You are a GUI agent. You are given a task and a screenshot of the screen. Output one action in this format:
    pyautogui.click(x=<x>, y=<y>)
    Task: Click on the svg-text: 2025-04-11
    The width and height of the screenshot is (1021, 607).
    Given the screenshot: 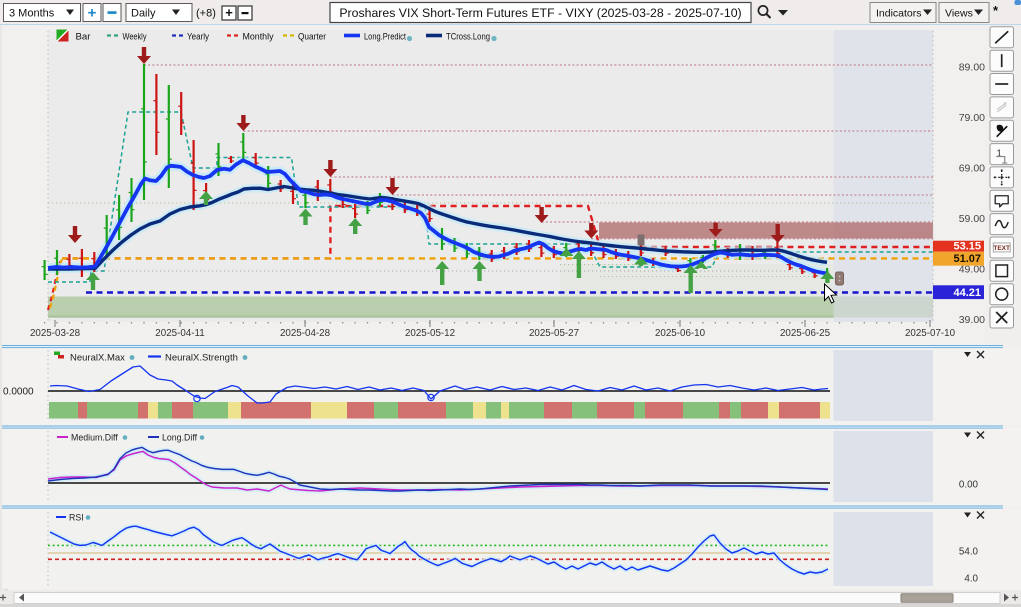 What is the action you would take?
    pyautogui.click(x=179, y=333)
    